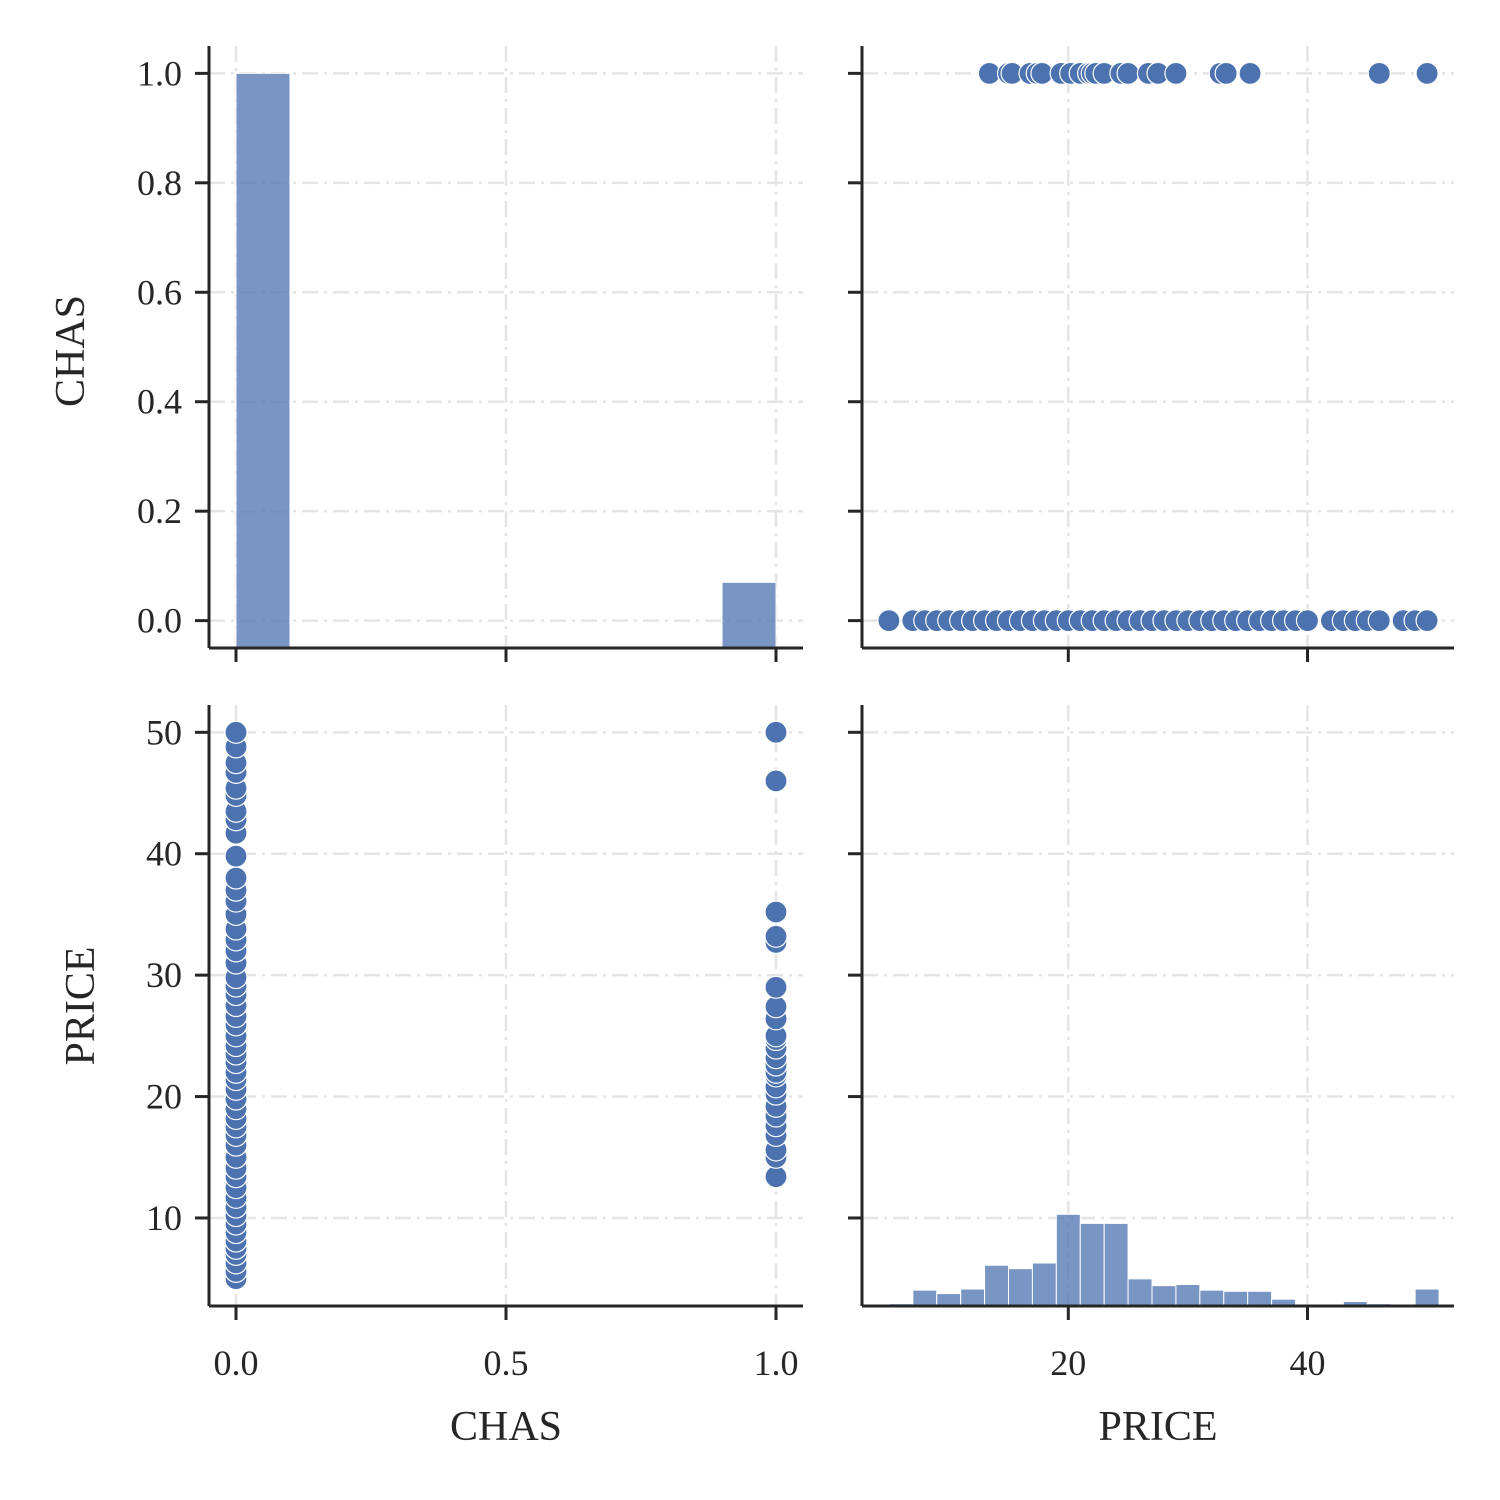 The image size is (1500, 1500). What do you see at coordinates (159, 402) in the screenshot?
I see `y-tick-label: 0.4` at bounding box center [159, 402].